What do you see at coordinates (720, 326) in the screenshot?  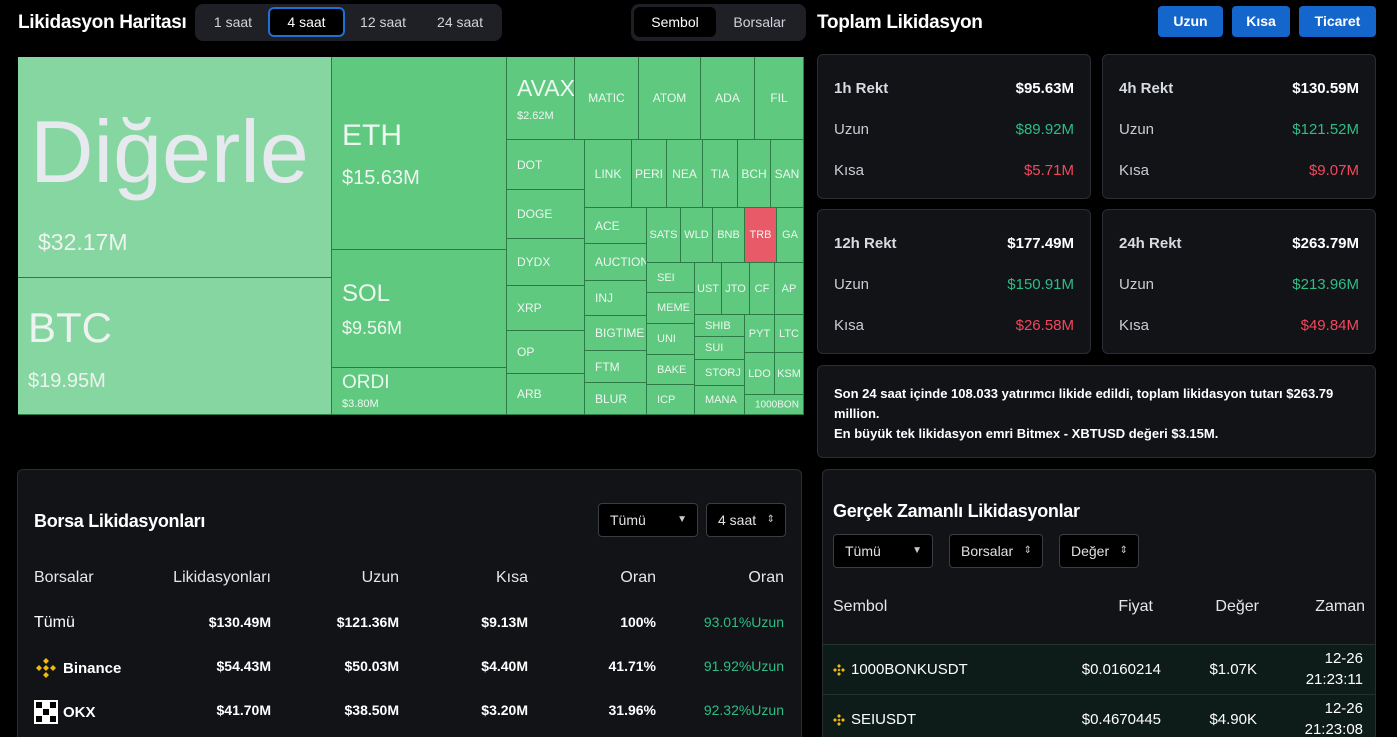 I see `tile-shib: SHIB` at bounding box center [720, 326].